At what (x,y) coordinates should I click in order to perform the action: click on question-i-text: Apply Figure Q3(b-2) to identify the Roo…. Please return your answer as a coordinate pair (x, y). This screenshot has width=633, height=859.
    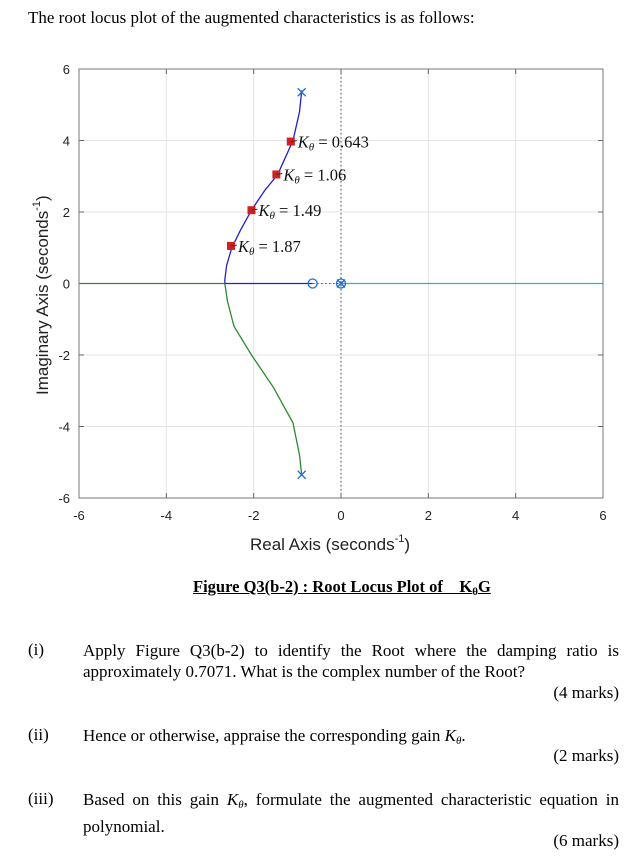
    Looking at the image, I should click on (351, 661).